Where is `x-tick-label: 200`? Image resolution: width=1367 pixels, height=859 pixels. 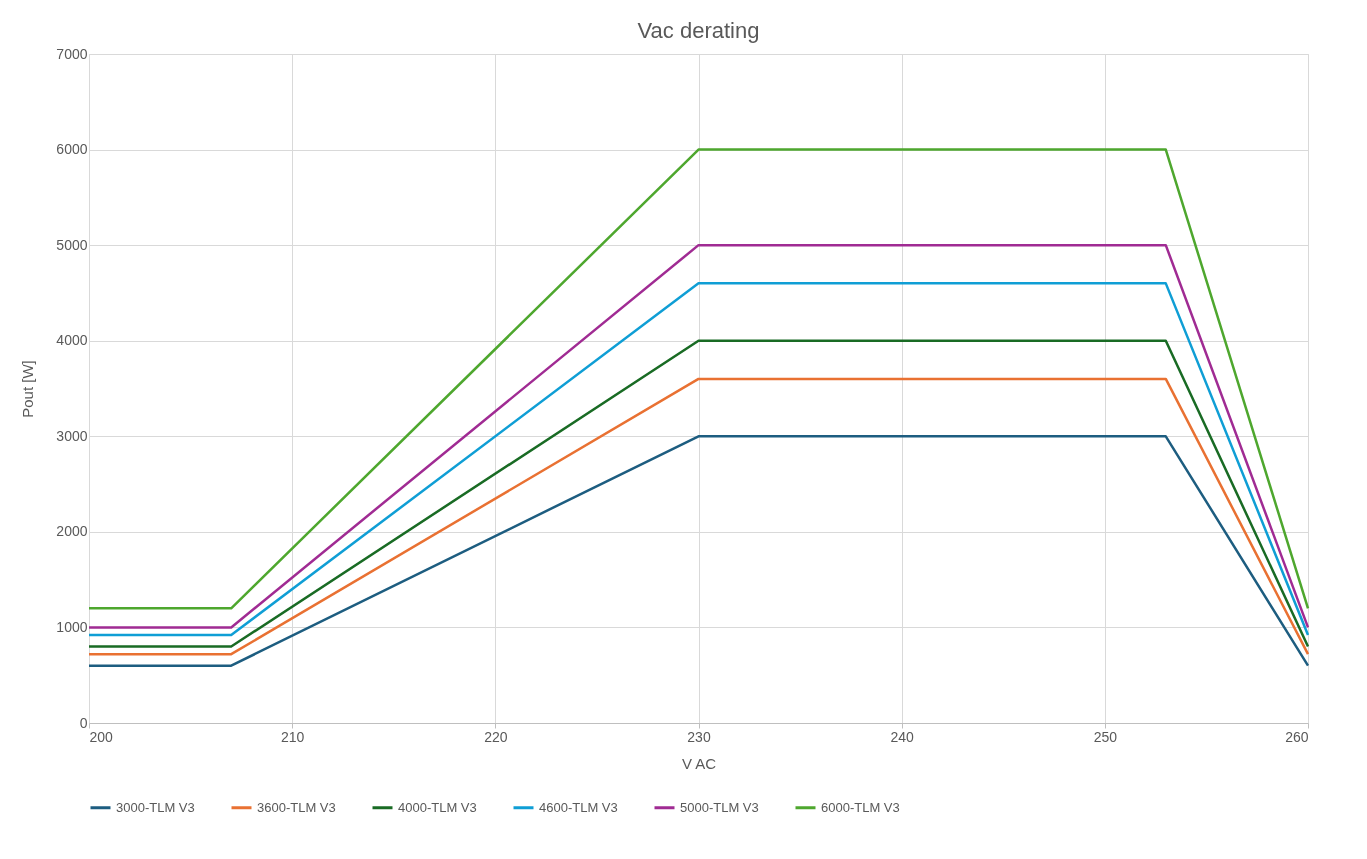
x-tick-label: 200 is located at coordinates (101, 736).